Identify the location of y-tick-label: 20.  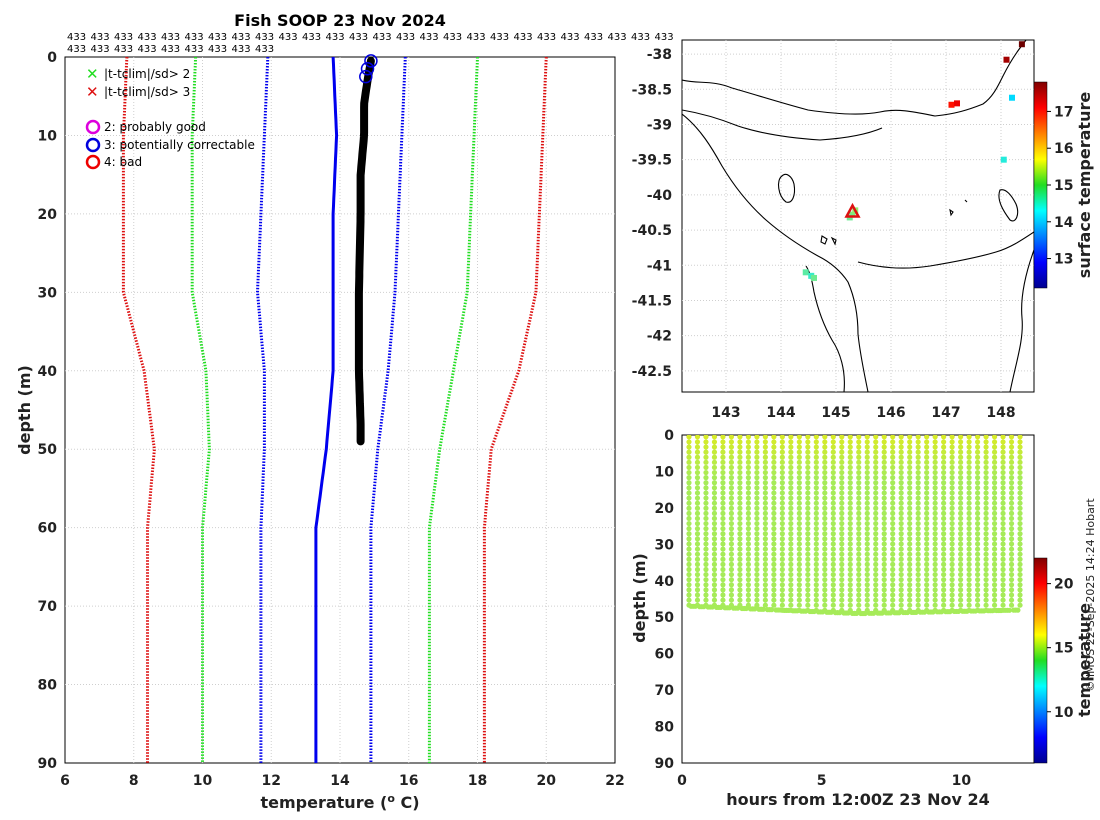
(48, 215).